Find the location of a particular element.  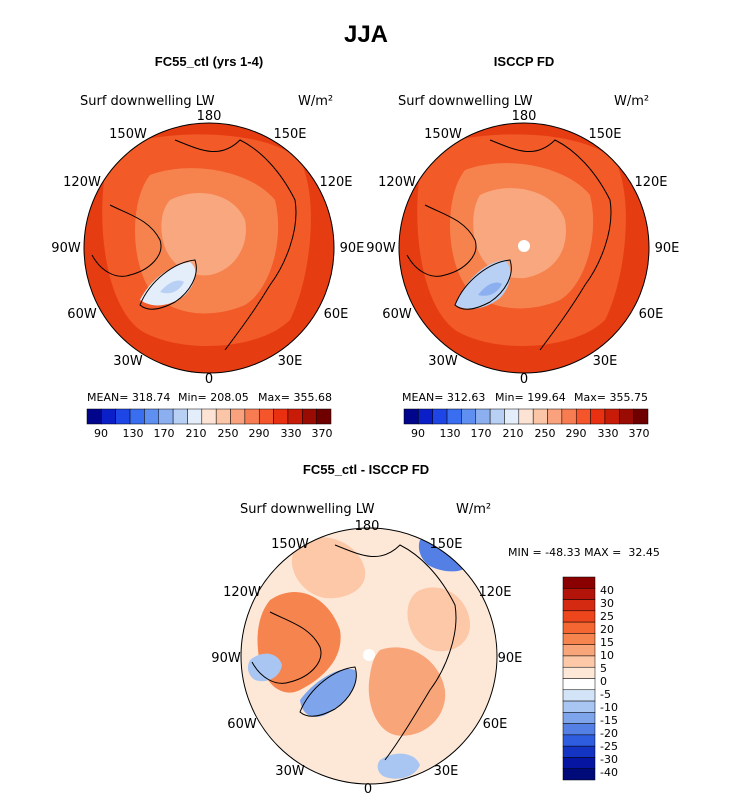

colorbar-label: 210 is located at coordinates (196, 433).